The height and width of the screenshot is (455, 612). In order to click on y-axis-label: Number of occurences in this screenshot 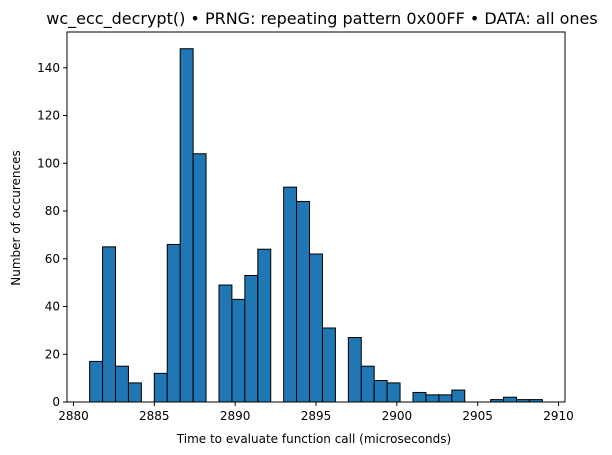, I will do `click(16, 217)`.